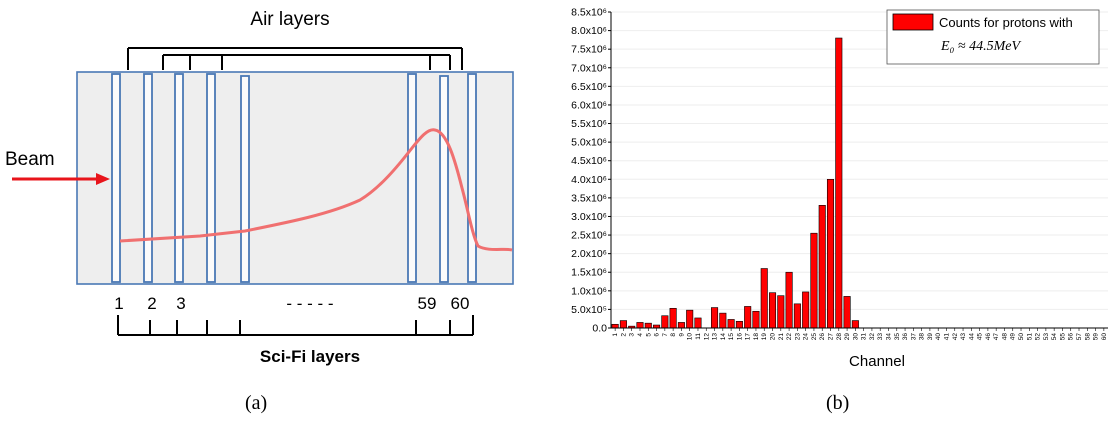 This screenshot has height=426, width=1110. Describe the element at coordinates (589, 50) in the screenshot. I see `y-tick-label: 7.5x10⁶` at that location.